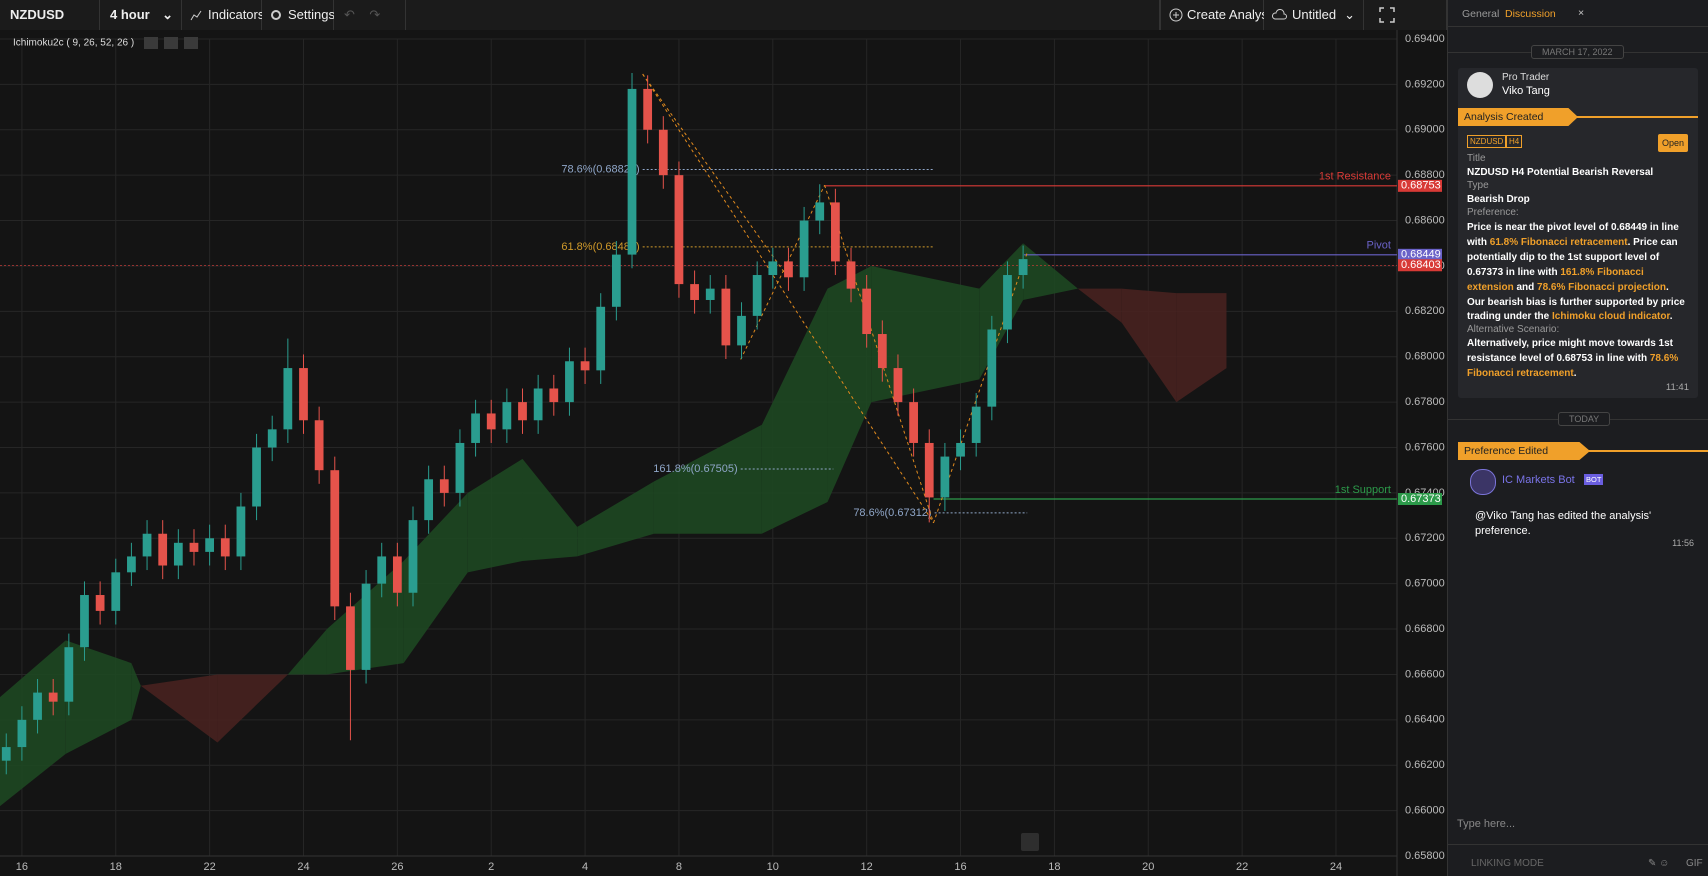  Describe the element at coordinates (1560, 172) in the screenshot. I see `title: NZDUSD H4 Potential Bearish Reversal` at that location.